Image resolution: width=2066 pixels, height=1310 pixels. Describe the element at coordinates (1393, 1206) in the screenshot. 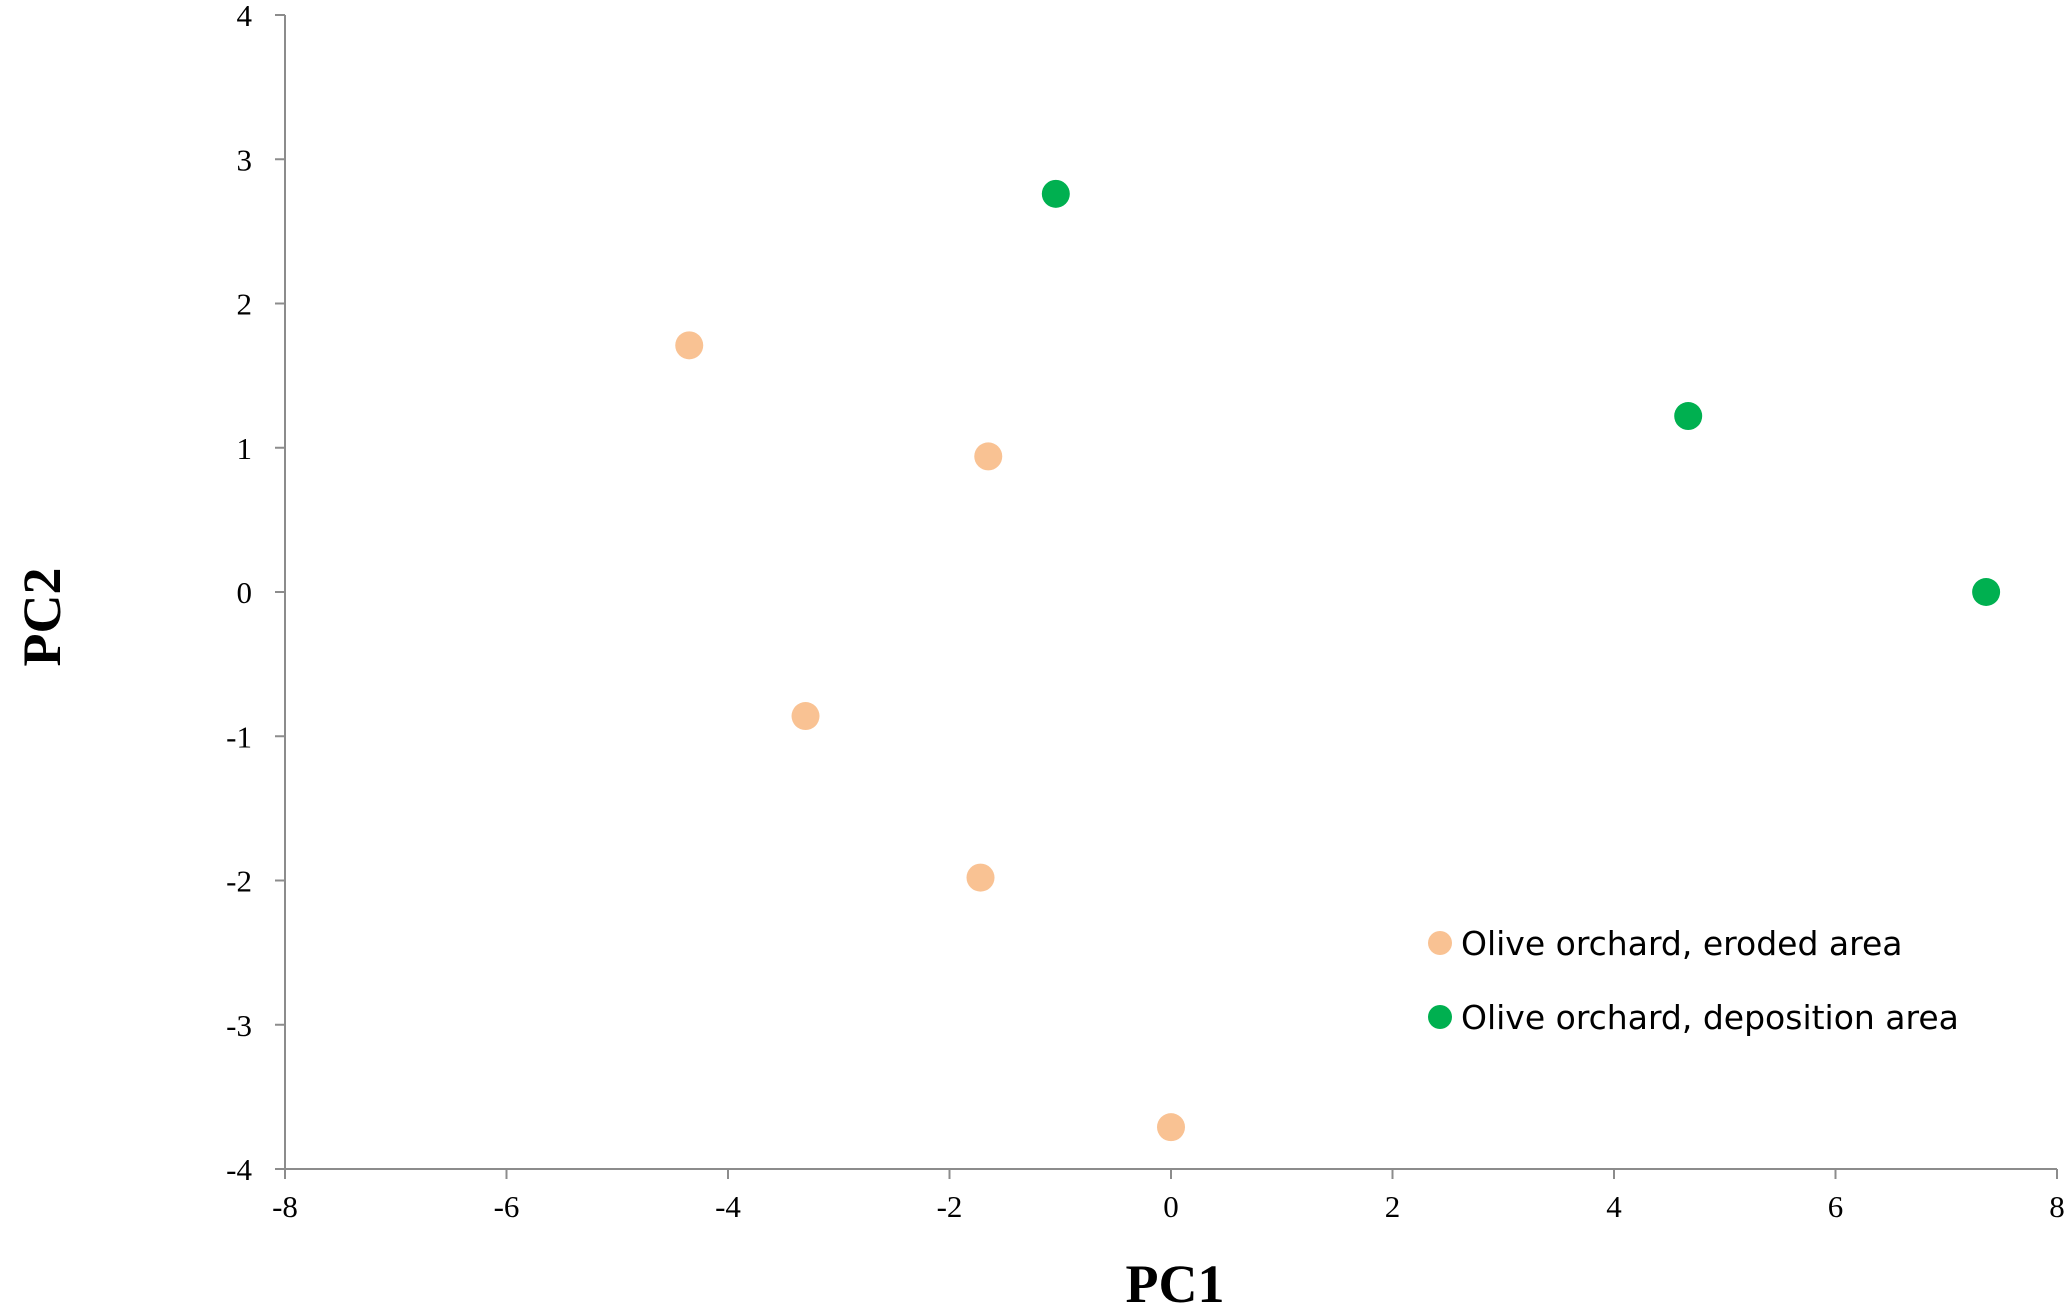

I see `x-tick-label: 2` at that location.